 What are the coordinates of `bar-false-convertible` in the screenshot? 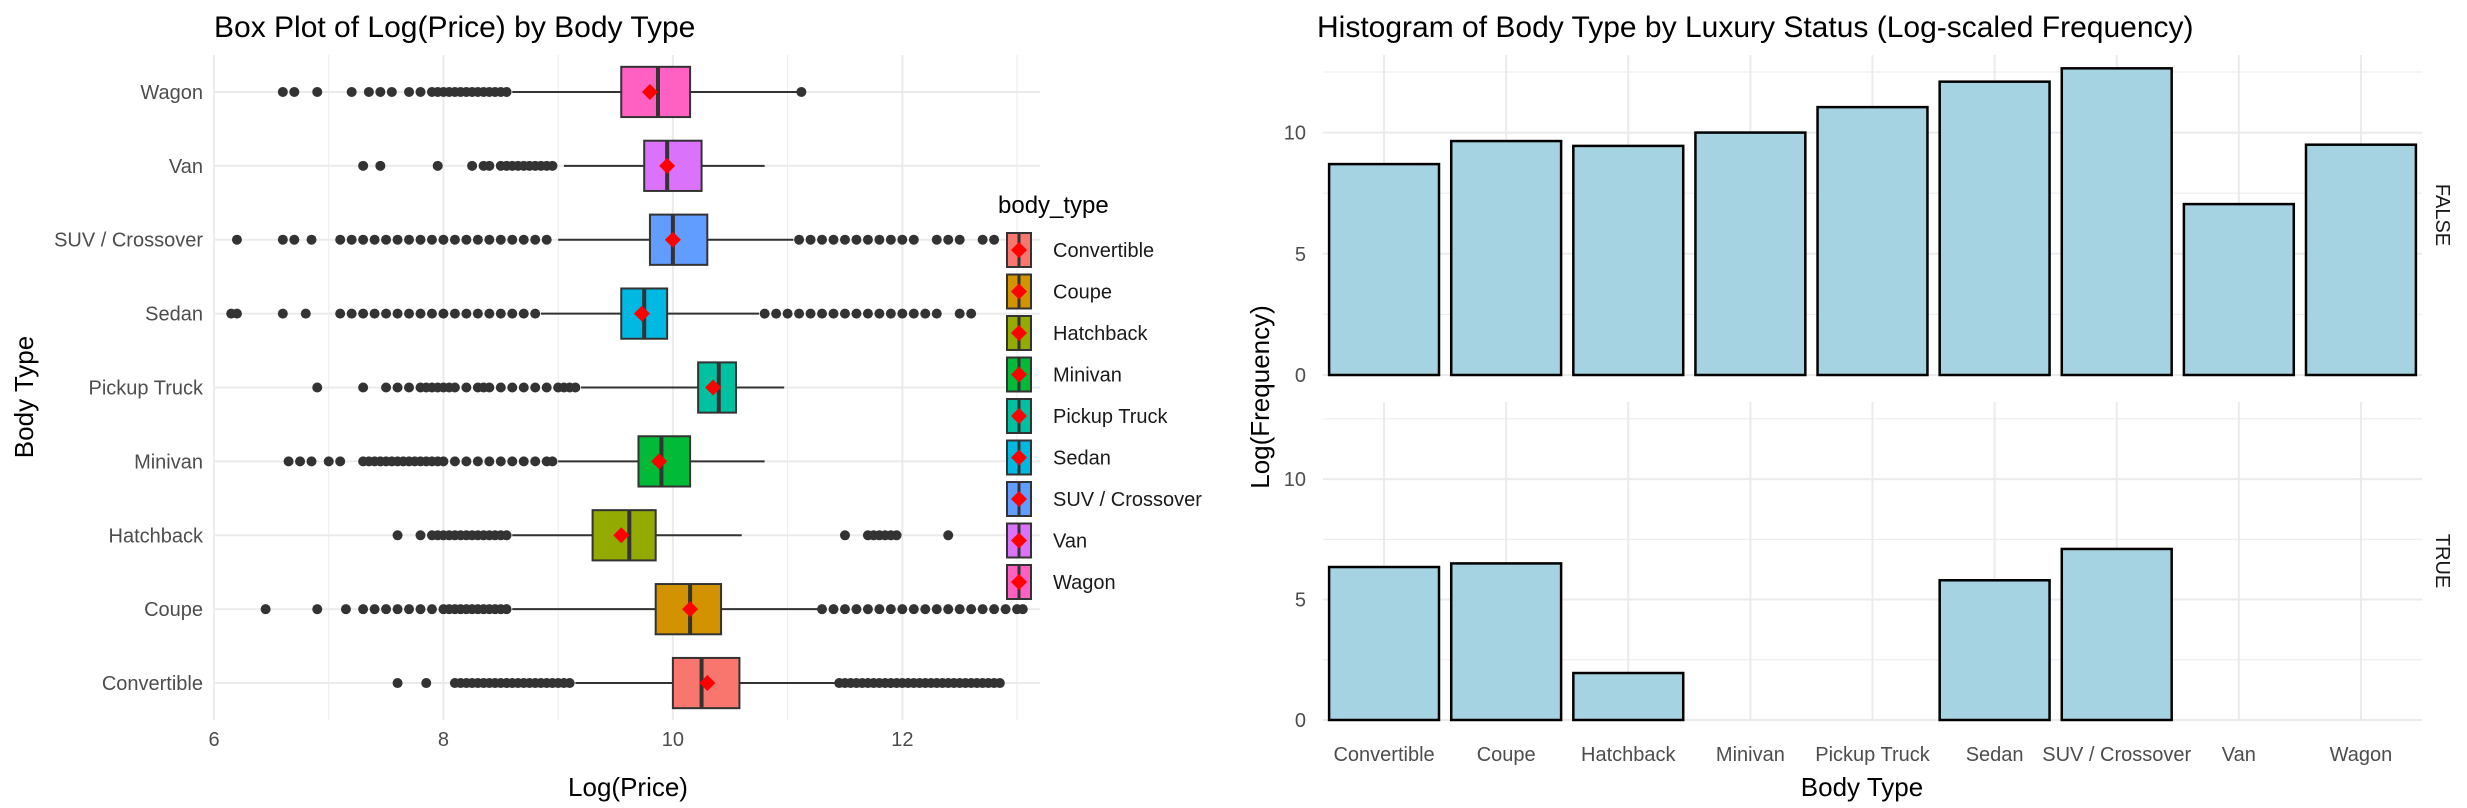 It's located at (1384, 269).